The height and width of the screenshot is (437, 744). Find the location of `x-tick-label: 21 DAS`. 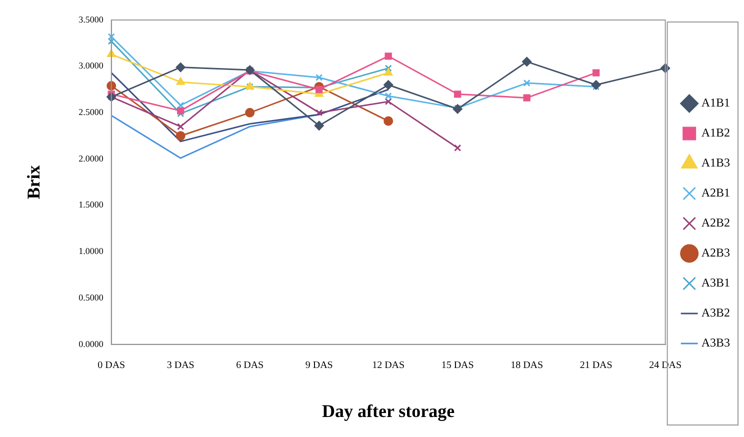

x-tick-label: 21 DAS is located at coordinates (596, 366).